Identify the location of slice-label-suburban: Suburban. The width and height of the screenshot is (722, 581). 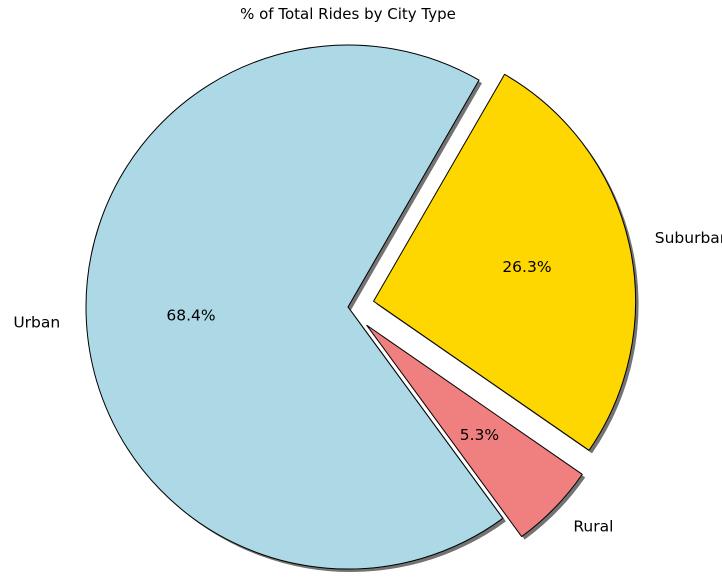
(688, 238).